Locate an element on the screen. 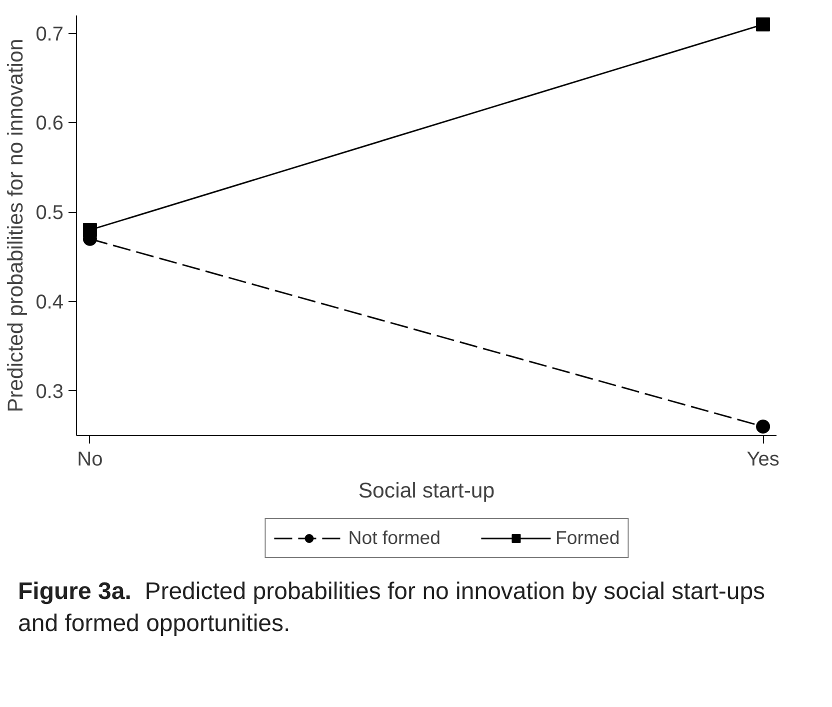 The width and height of the screenshot is (832, 707). legend-label: Not formed is located at coordinates (394, 538).